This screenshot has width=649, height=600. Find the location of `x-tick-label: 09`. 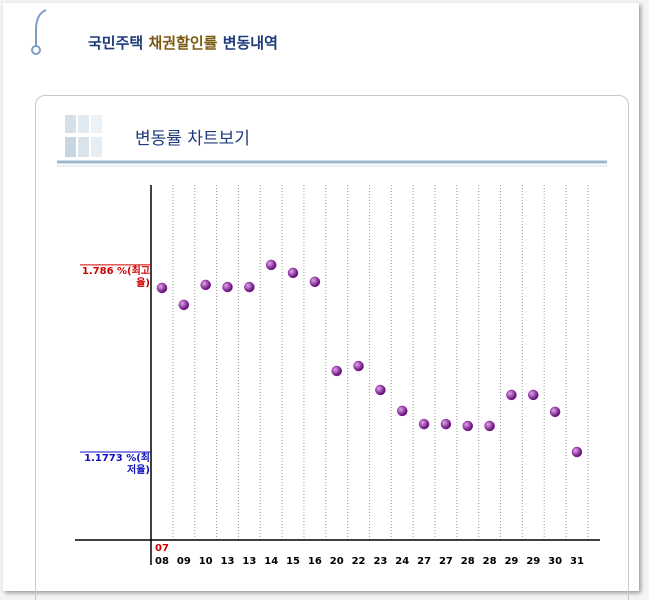

x-tick-label: 09 is located at coordinates (184, 561).